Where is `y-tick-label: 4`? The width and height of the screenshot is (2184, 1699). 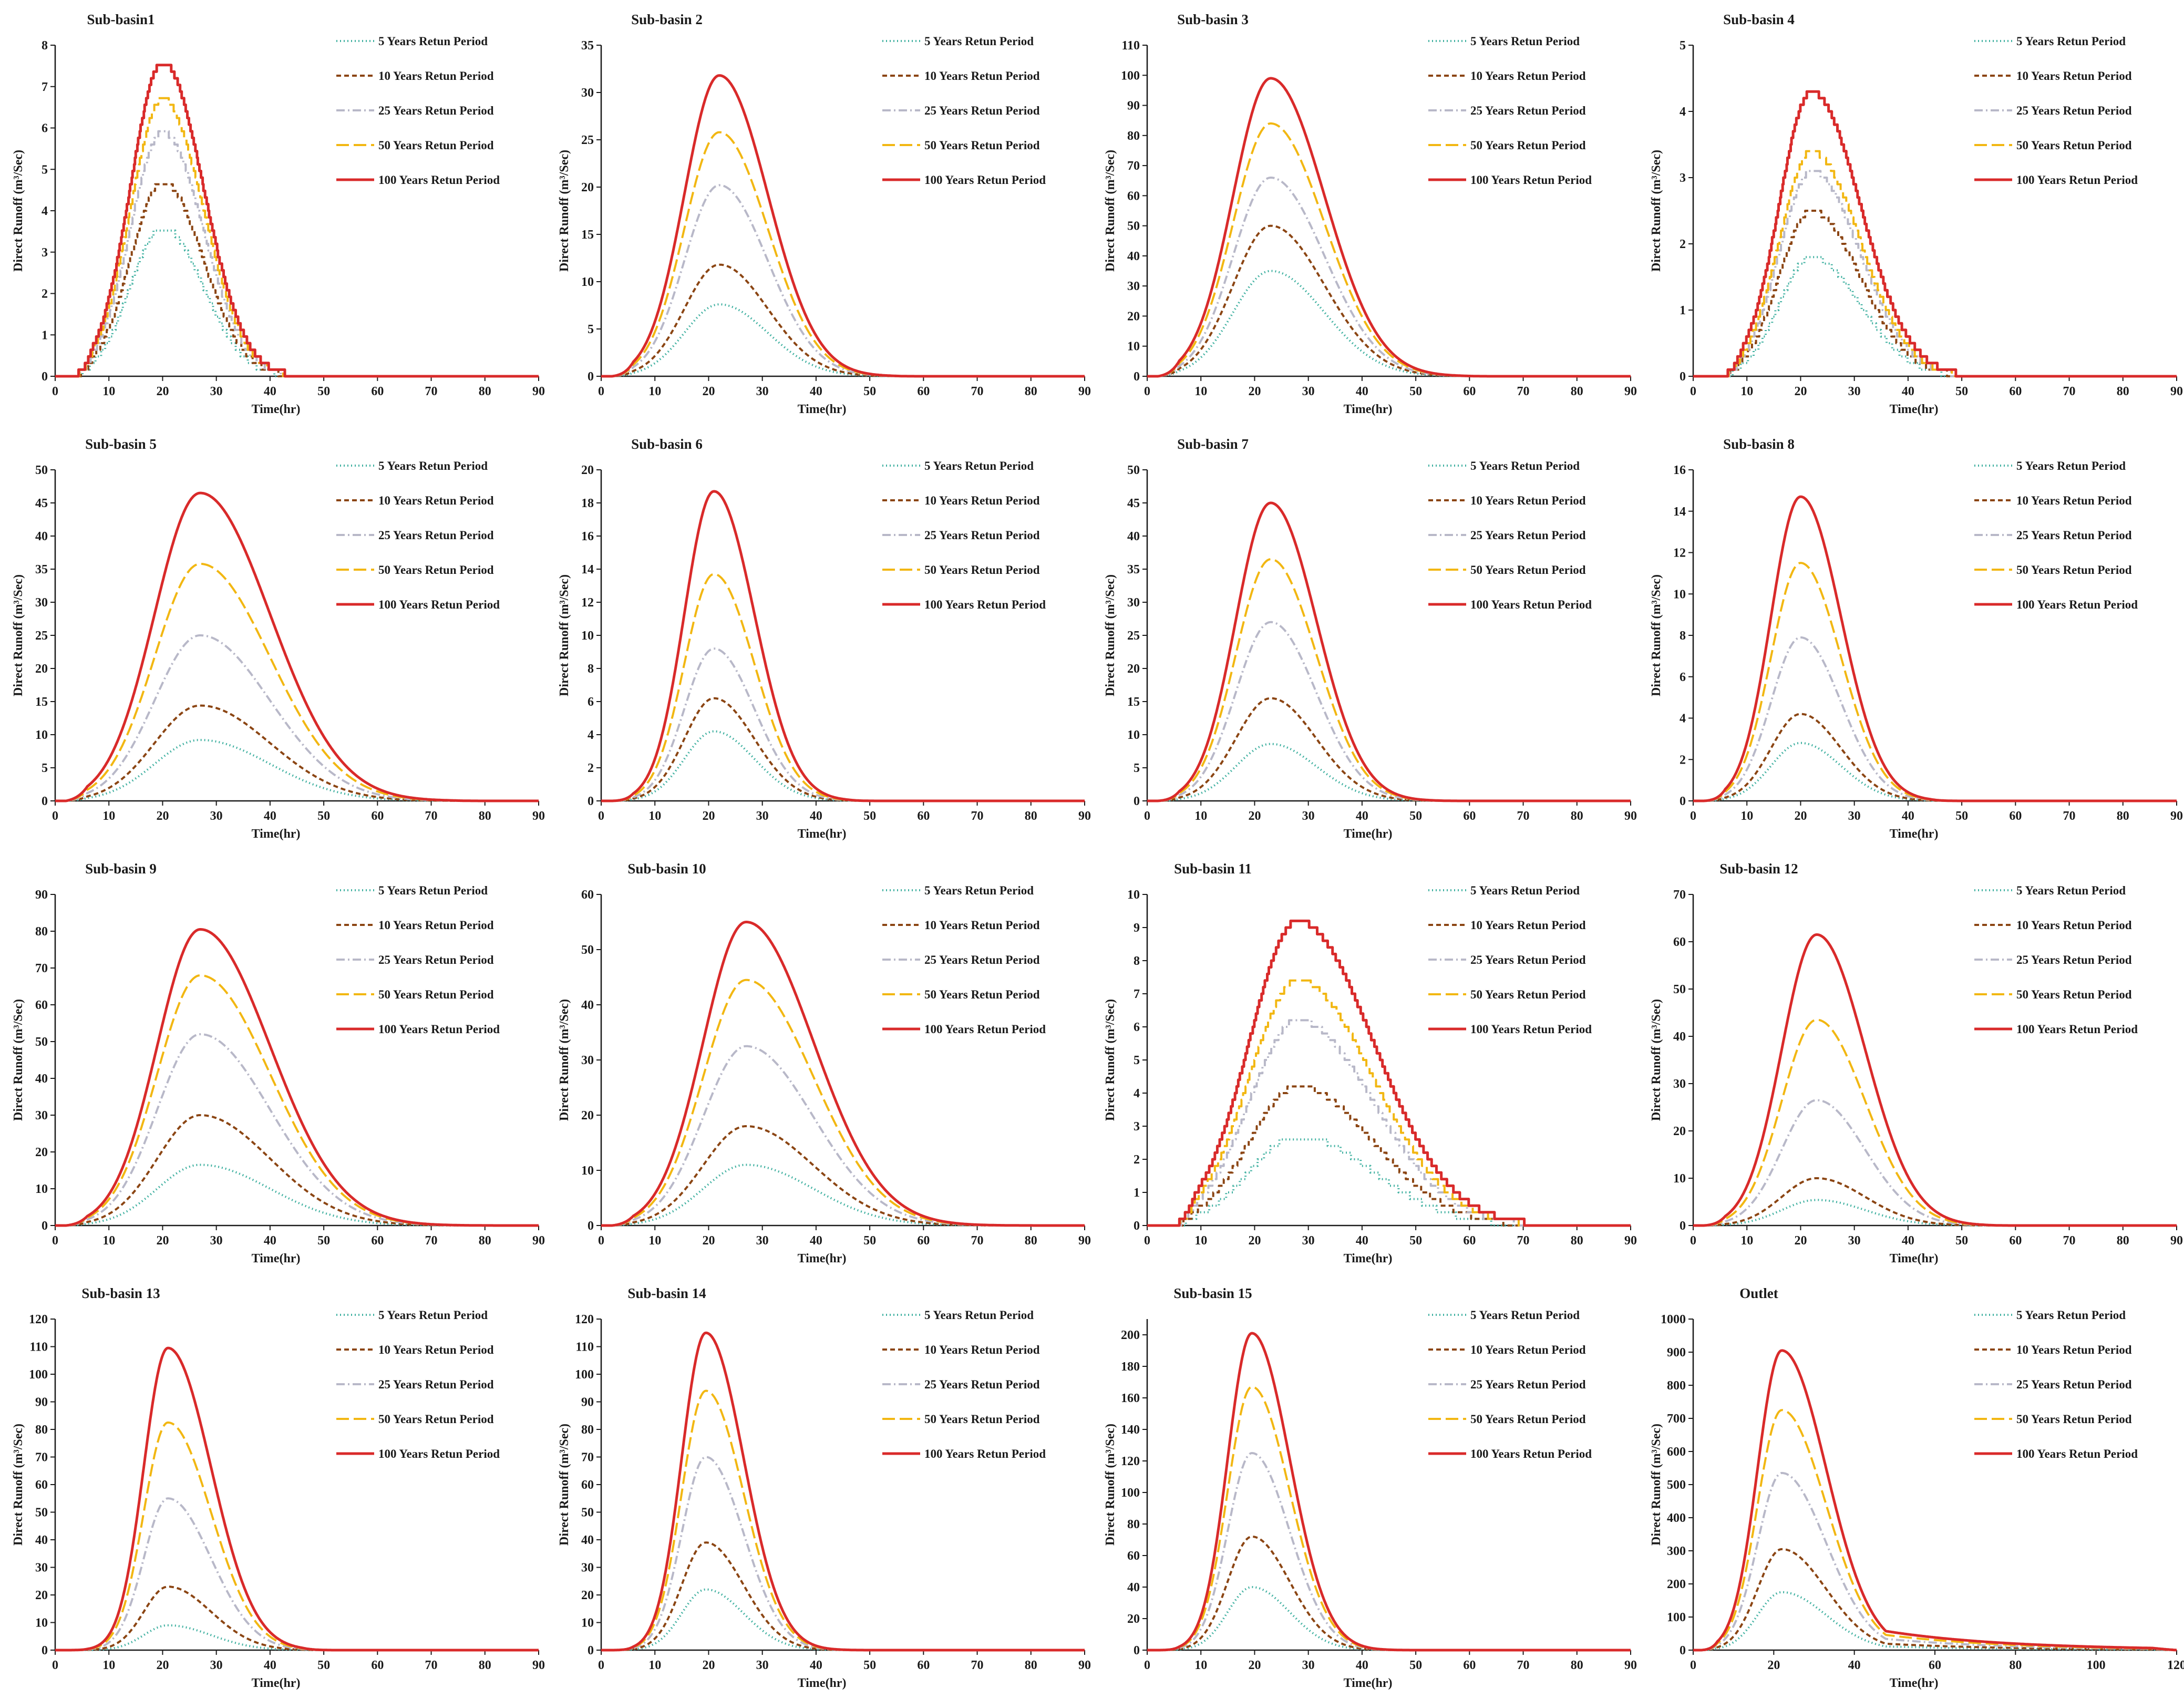
y-tick-label: 4 is located at coordinates (591, 735).